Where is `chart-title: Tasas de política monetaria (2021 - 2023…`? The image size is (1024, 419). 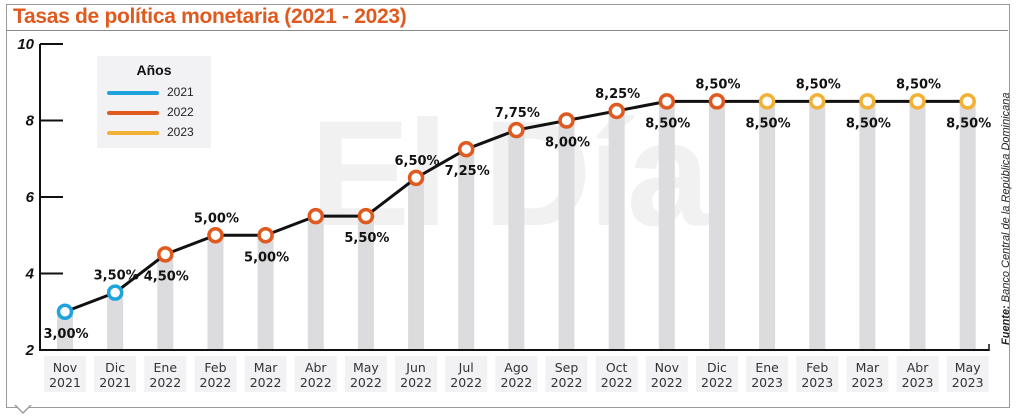
chart-title: Tasas de política monetaria (2021 - 2023… is located at coordinates (210, 16).